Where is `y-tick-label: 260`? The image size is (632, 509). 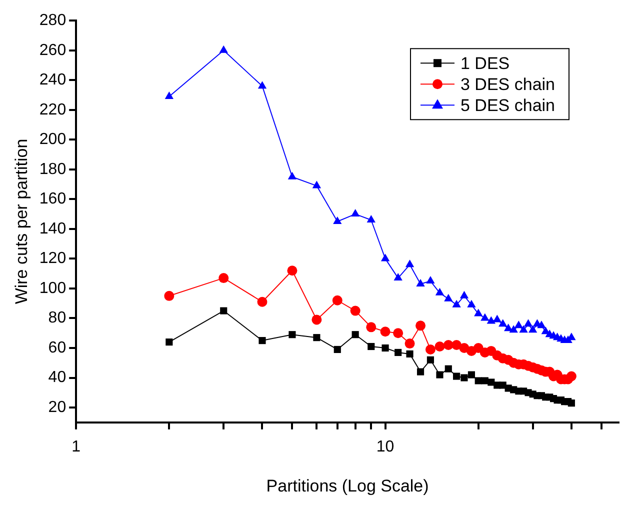
y-tick-label: 260 is located at coordinates (52, 50).